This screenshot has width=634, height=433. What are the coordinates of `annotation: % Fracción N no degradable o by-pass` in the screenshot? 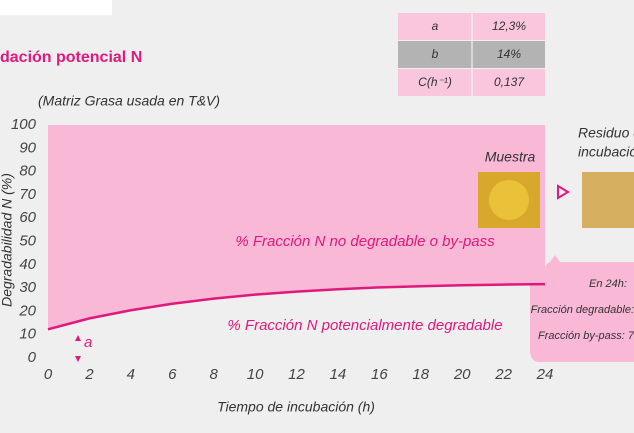 It's located at (365, 241).